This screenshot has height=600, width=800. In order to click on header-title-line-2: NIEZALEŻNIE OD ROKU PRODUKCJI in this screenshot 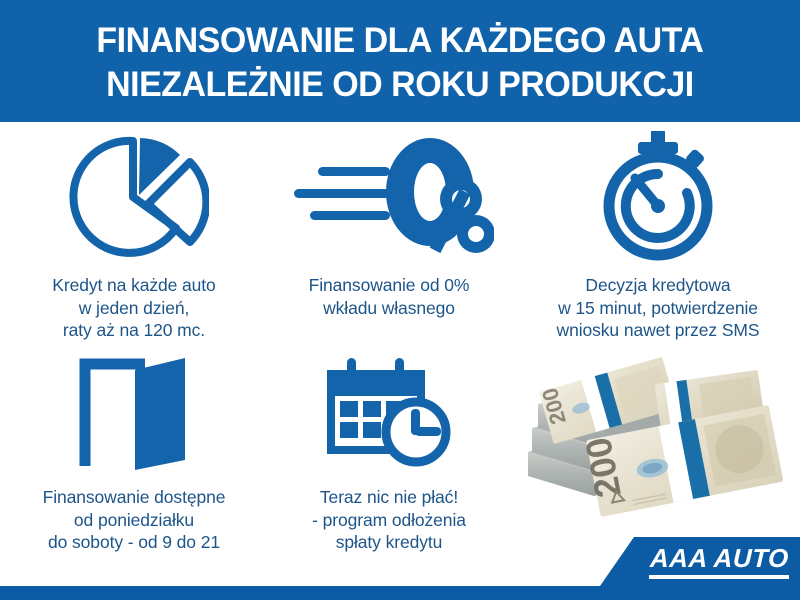, I will do `click(400, 84)`.